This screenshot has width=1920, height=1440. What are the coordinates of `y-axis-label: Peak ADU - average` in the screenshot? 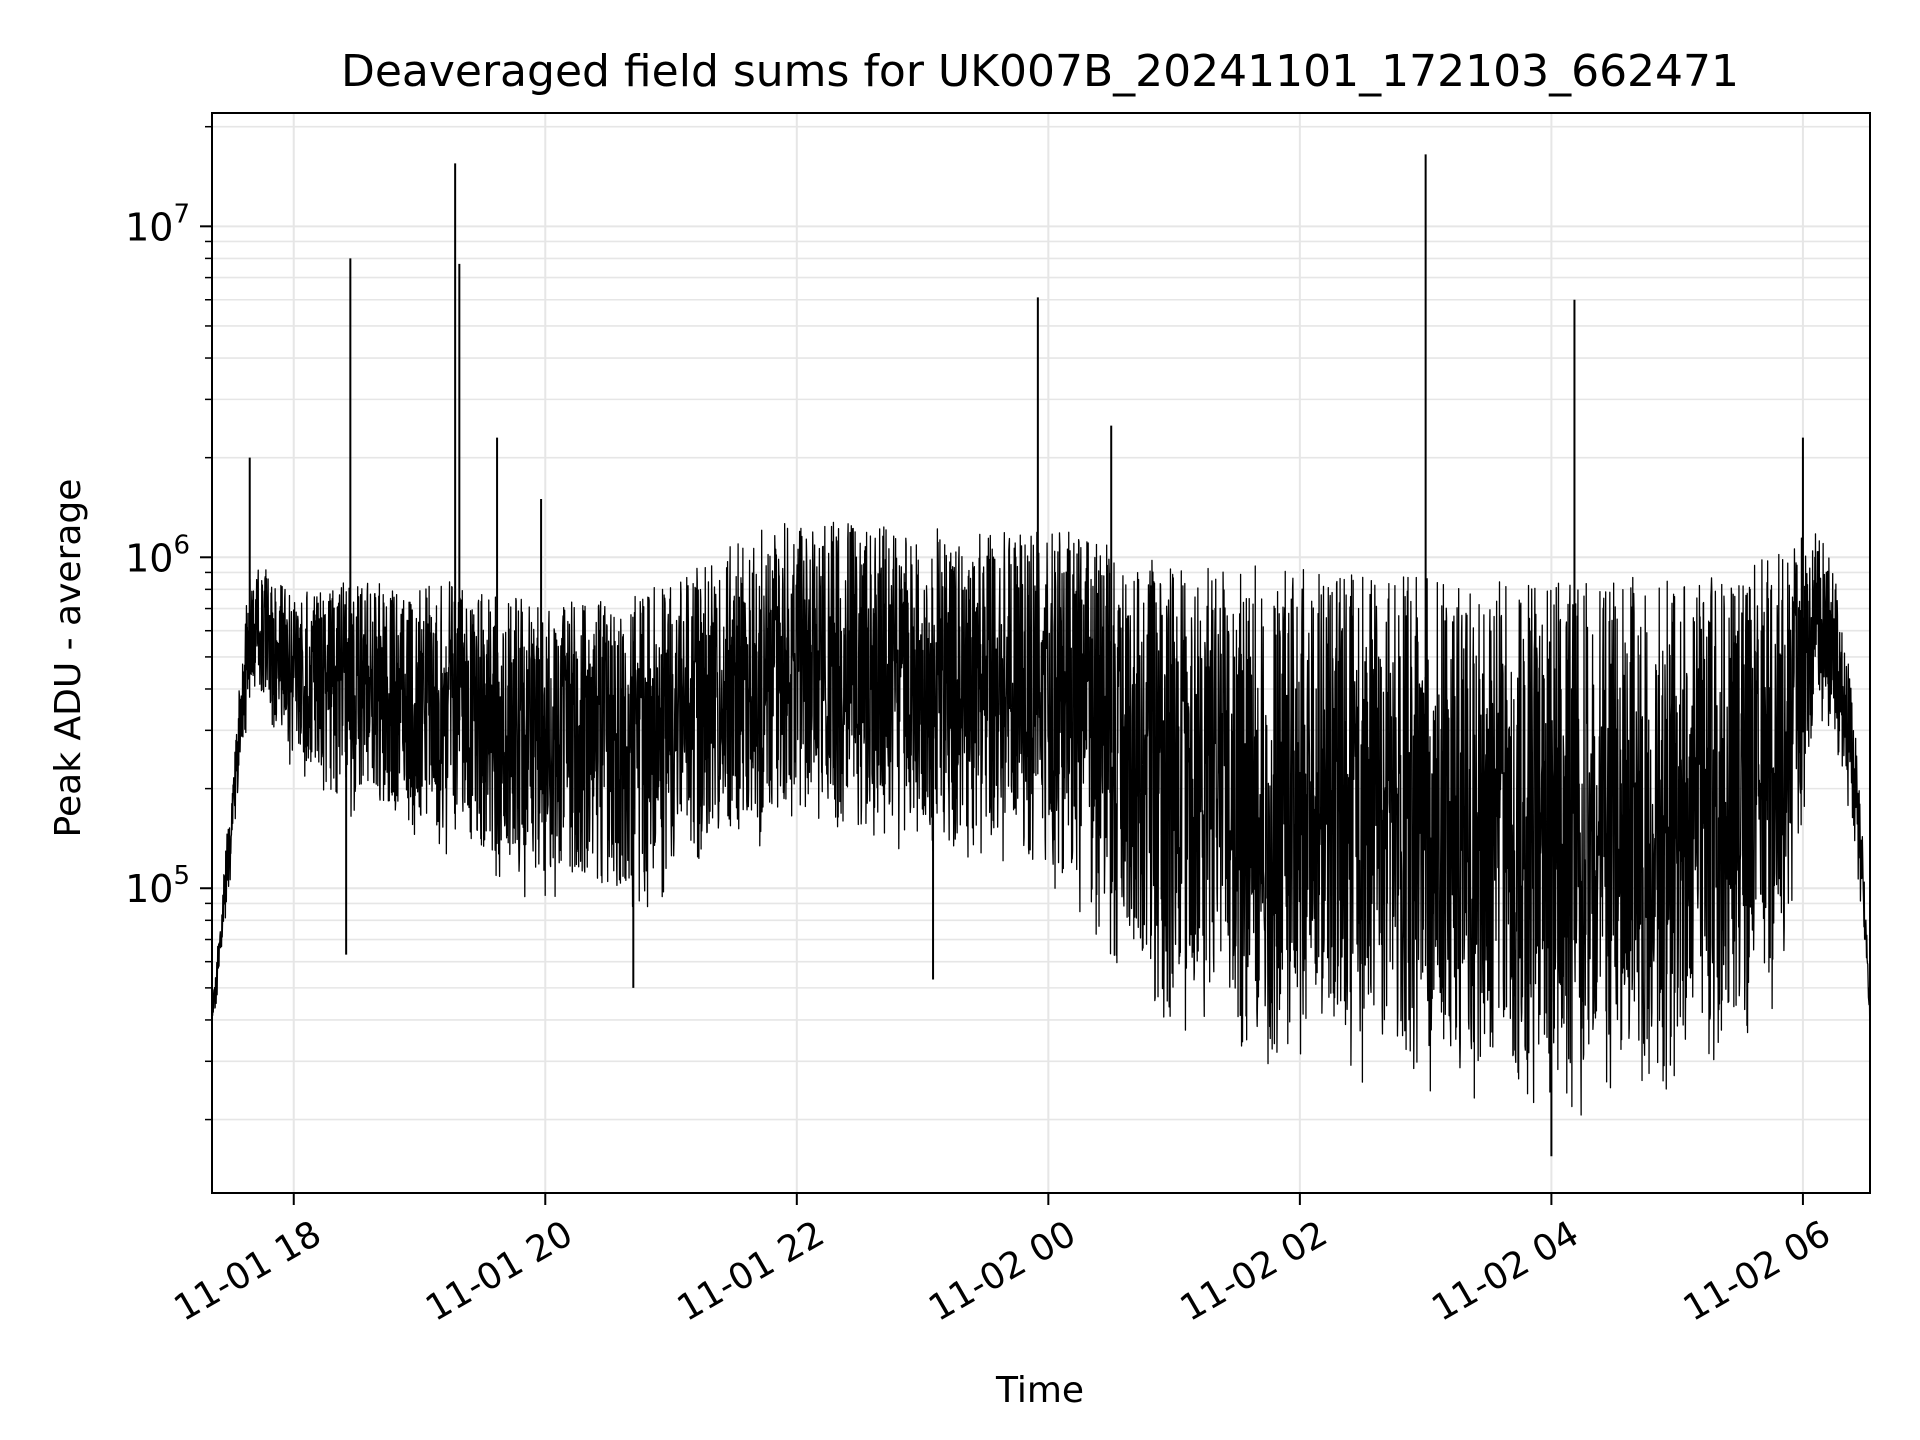 It's located at (68, 658).